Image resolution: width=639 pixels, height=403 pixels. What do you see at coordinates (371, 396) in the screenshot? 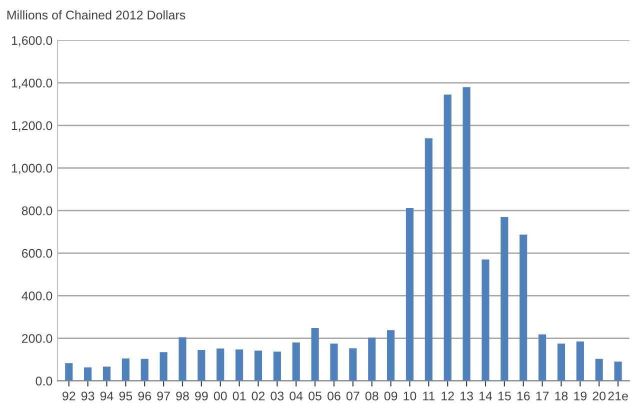
I see `x-tick-label: 08` at bounding box center [371, 396].